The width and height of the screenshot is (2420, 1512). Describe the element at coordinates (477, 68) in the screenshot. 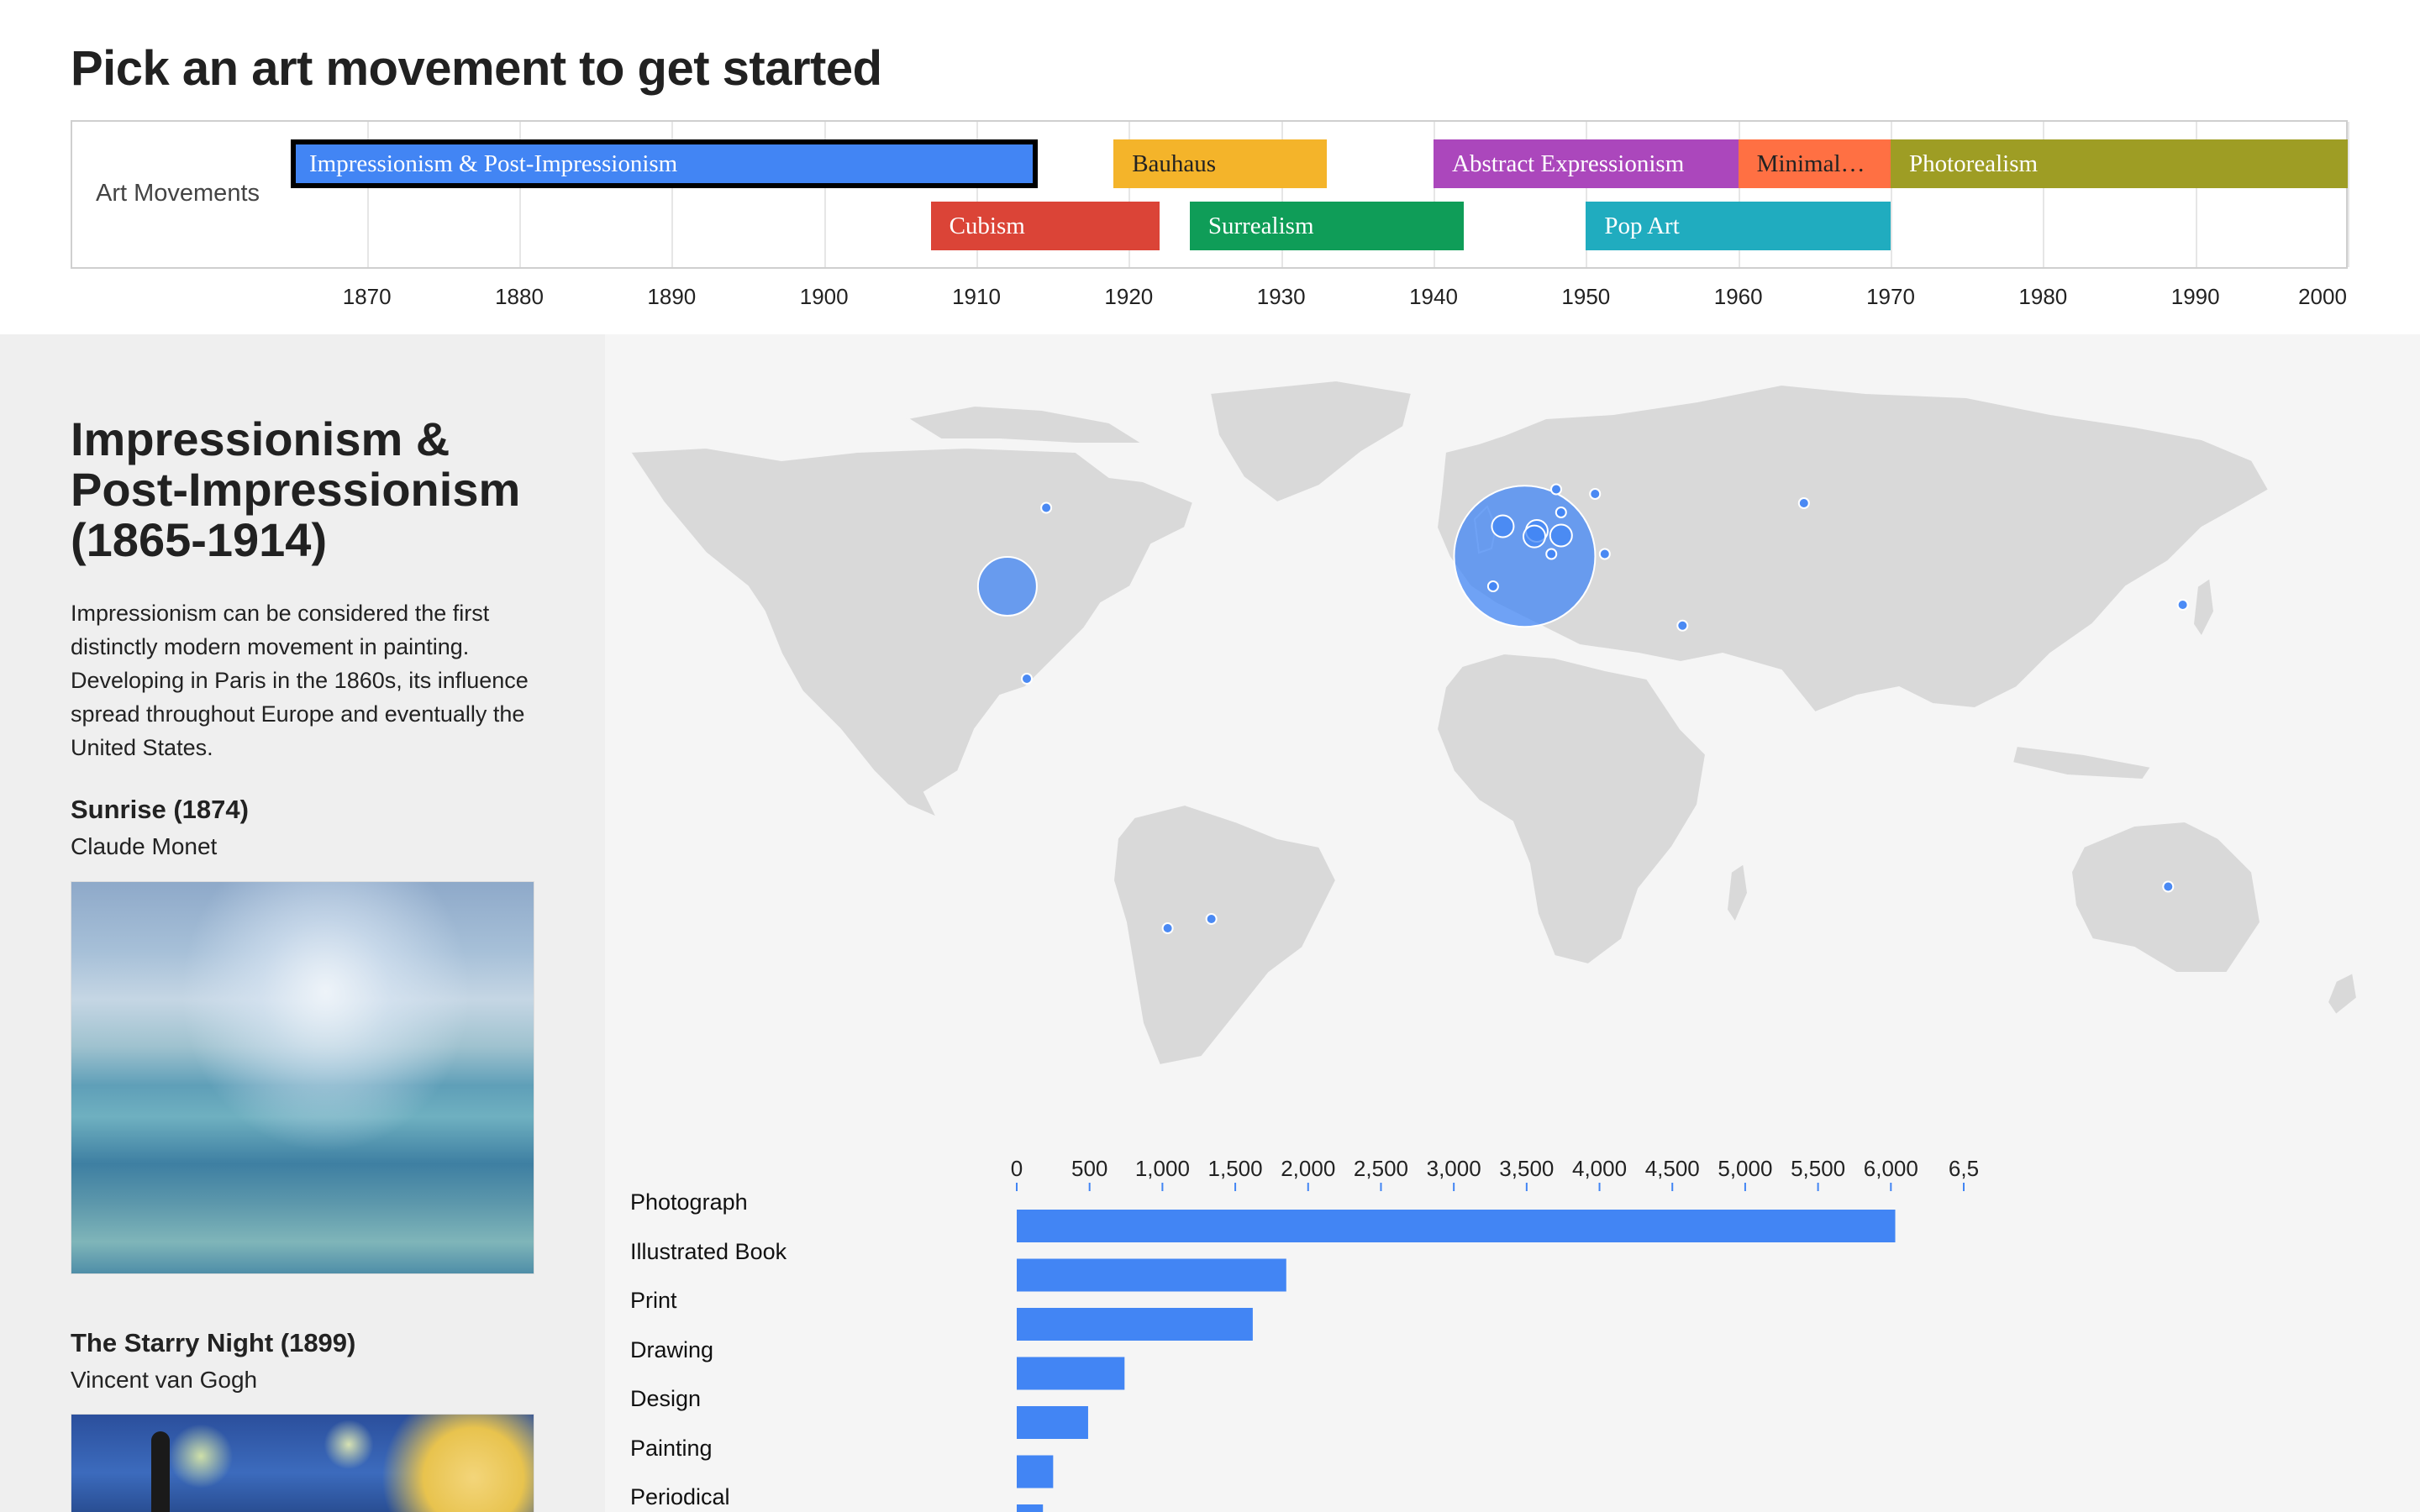

I see `page-title: Pick an art movement to get started` at that location.